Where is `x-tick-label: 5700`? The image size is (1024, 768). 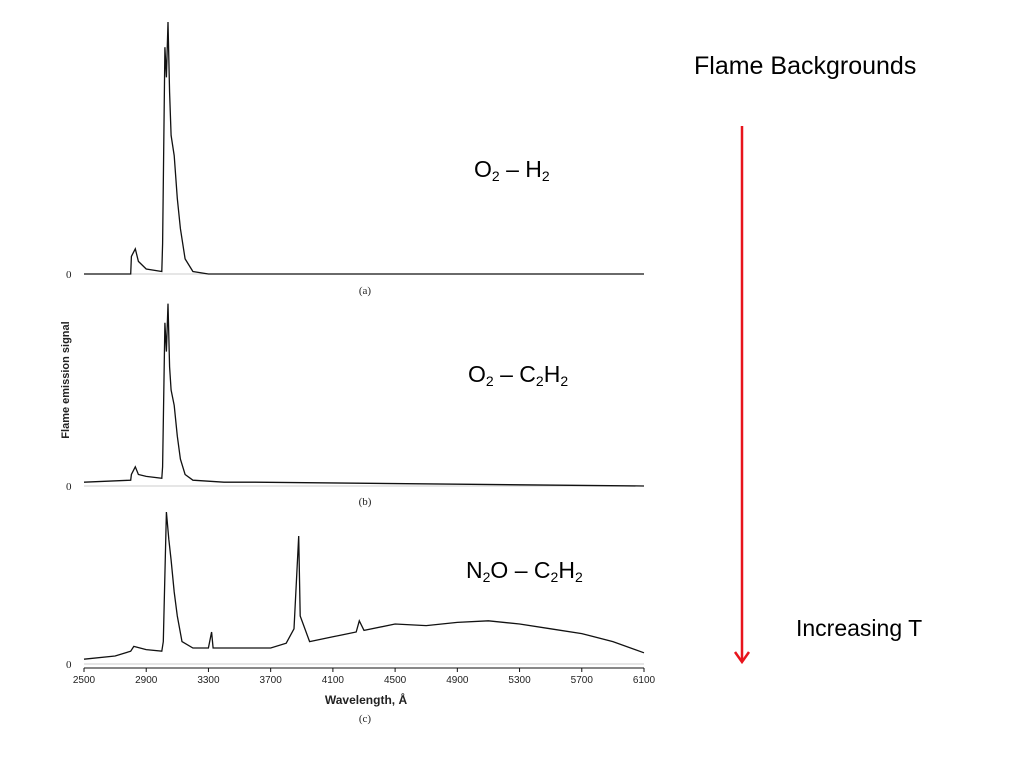 x-tick-label: 5700 is located at coordinates (582, 680).